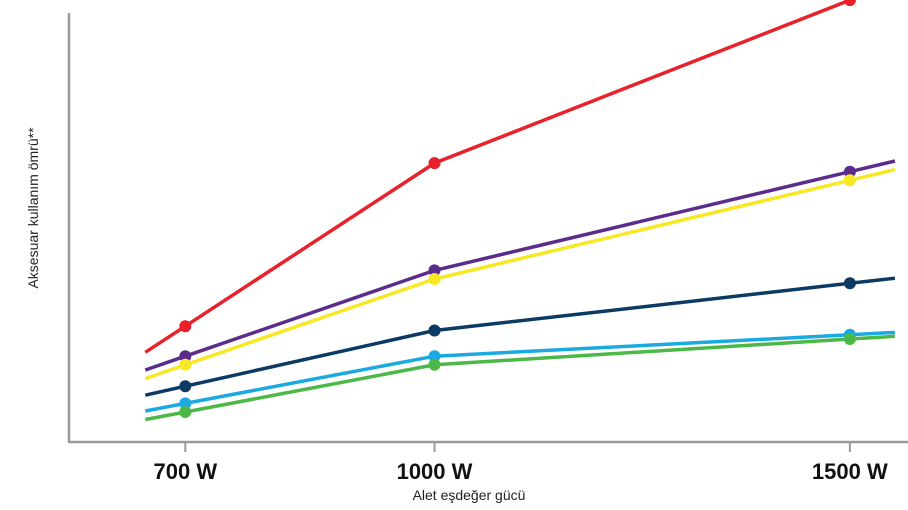 This screenshot has width=908, height=510. Describe the element at coordinates (469, 495) in the screenshot. I see `x-axis-title: Alet eşdeğer gücü` at that location.